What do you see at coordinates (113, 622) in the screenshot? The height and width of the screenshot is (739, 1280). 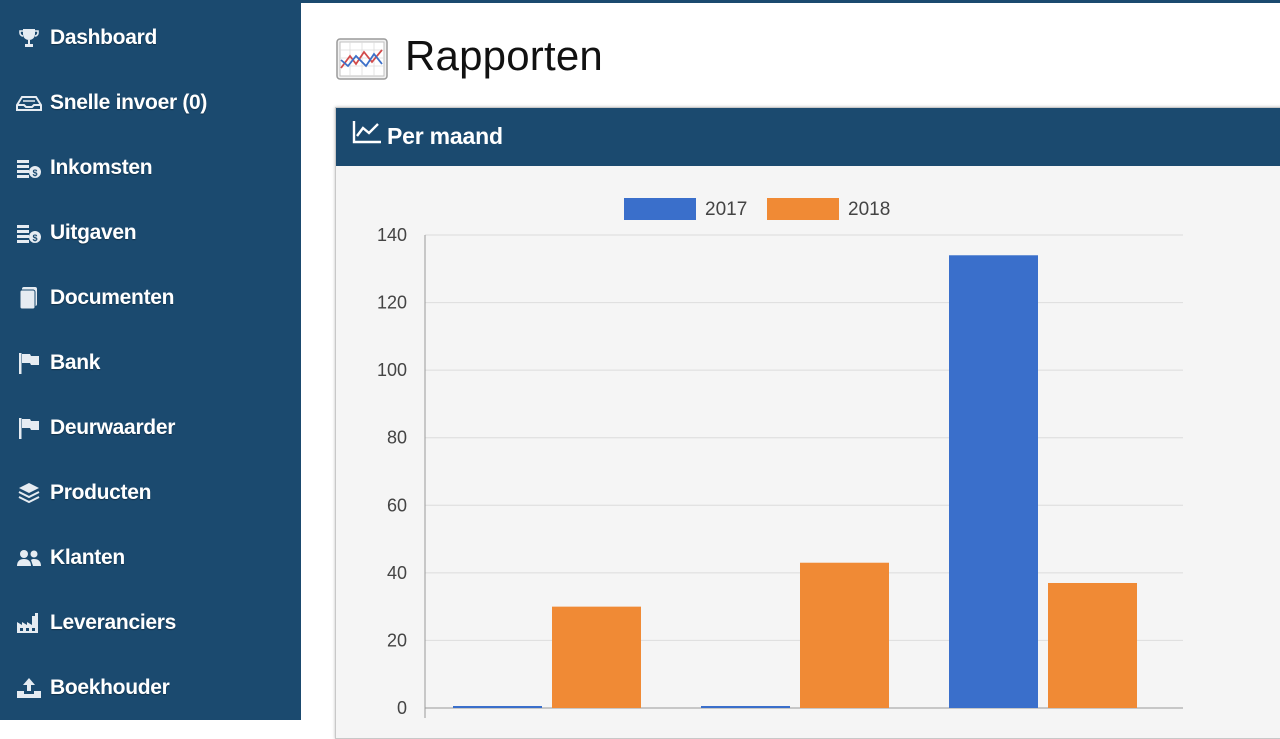 I see `sidebar-item-label: Leveranciers` at bounding box center [113, 622].